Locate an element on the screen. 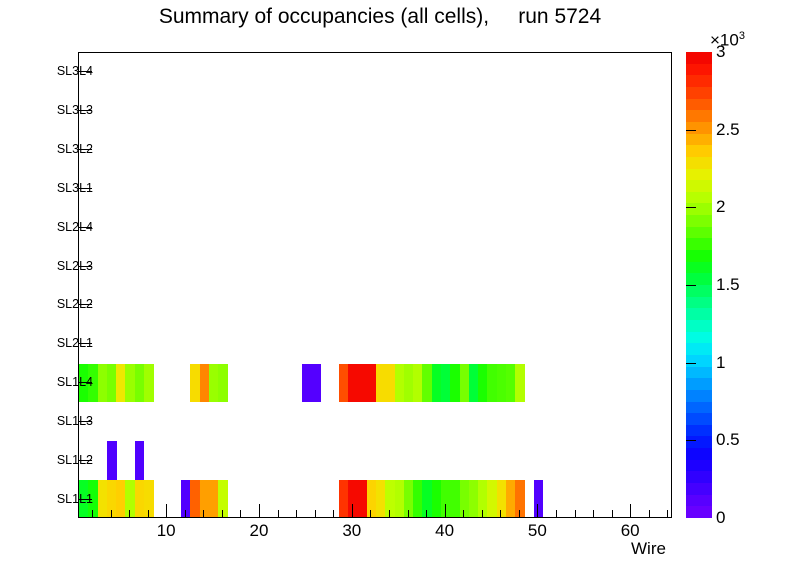  x-axis-tick-label: 20 is located at coordinates (259, 530).